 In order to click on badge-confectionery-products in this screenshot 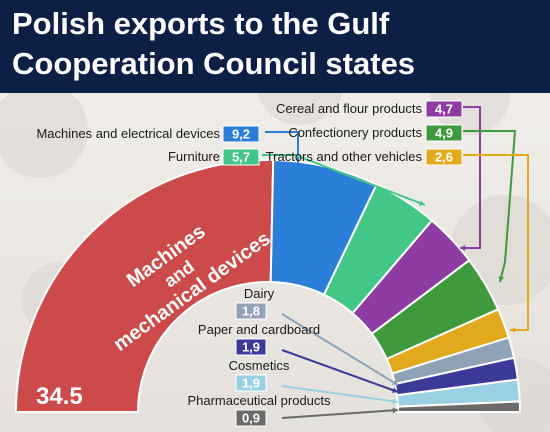, I will do `click(444, 133)`.